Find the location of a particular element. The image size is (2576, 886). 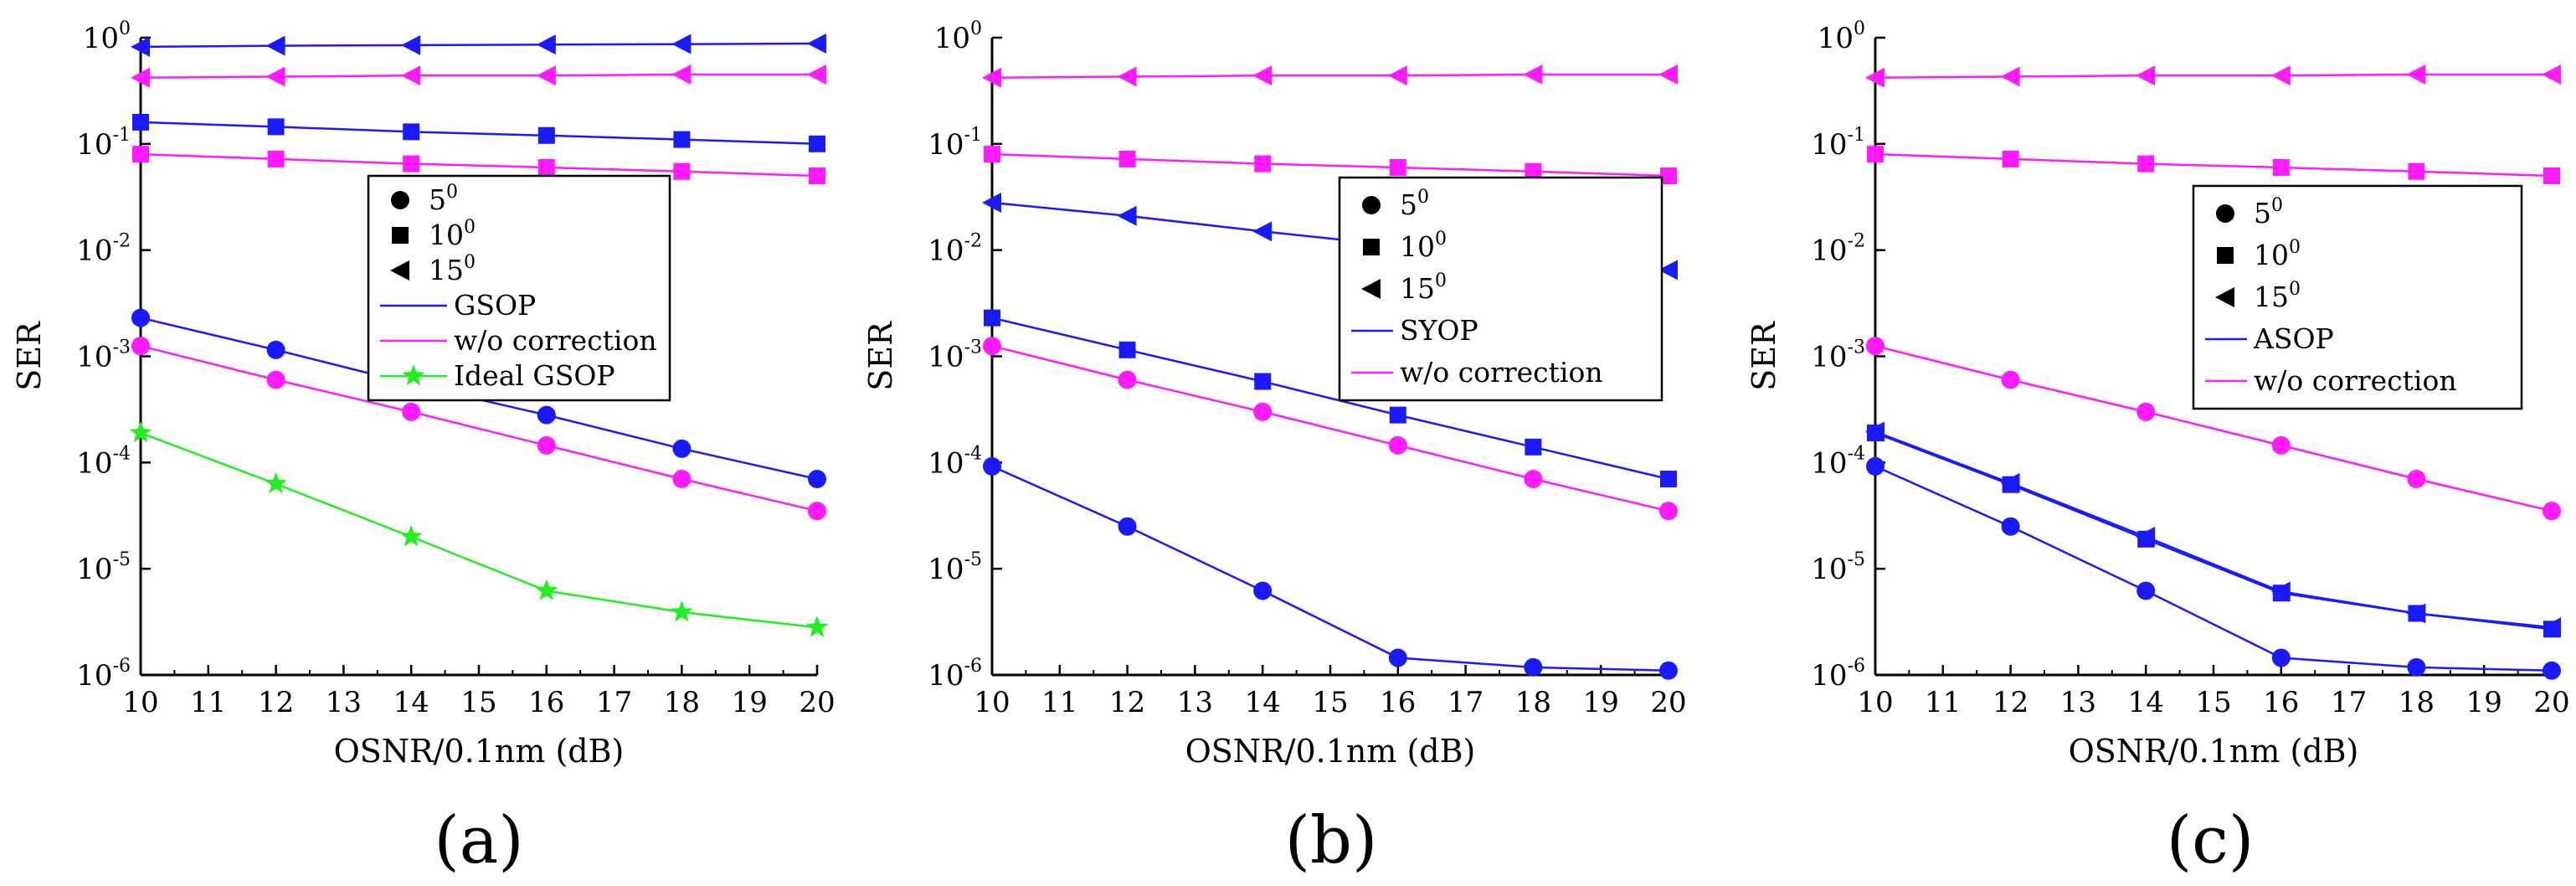

series-asop-5- is located at coordinates (2213, 568).